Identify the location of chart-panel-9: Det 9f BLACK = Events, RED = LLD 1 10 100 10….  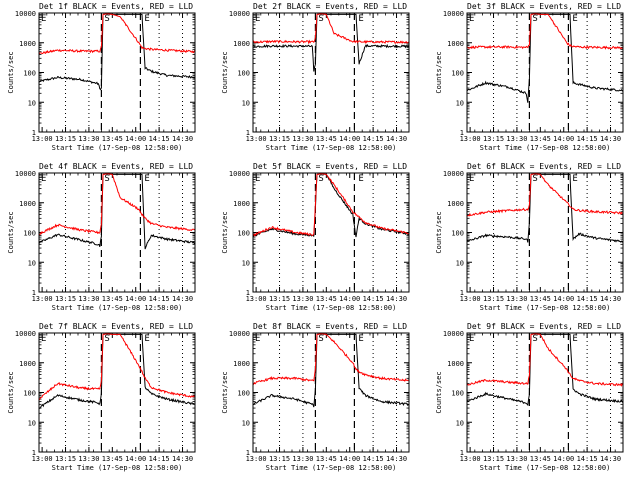
(529, 397).